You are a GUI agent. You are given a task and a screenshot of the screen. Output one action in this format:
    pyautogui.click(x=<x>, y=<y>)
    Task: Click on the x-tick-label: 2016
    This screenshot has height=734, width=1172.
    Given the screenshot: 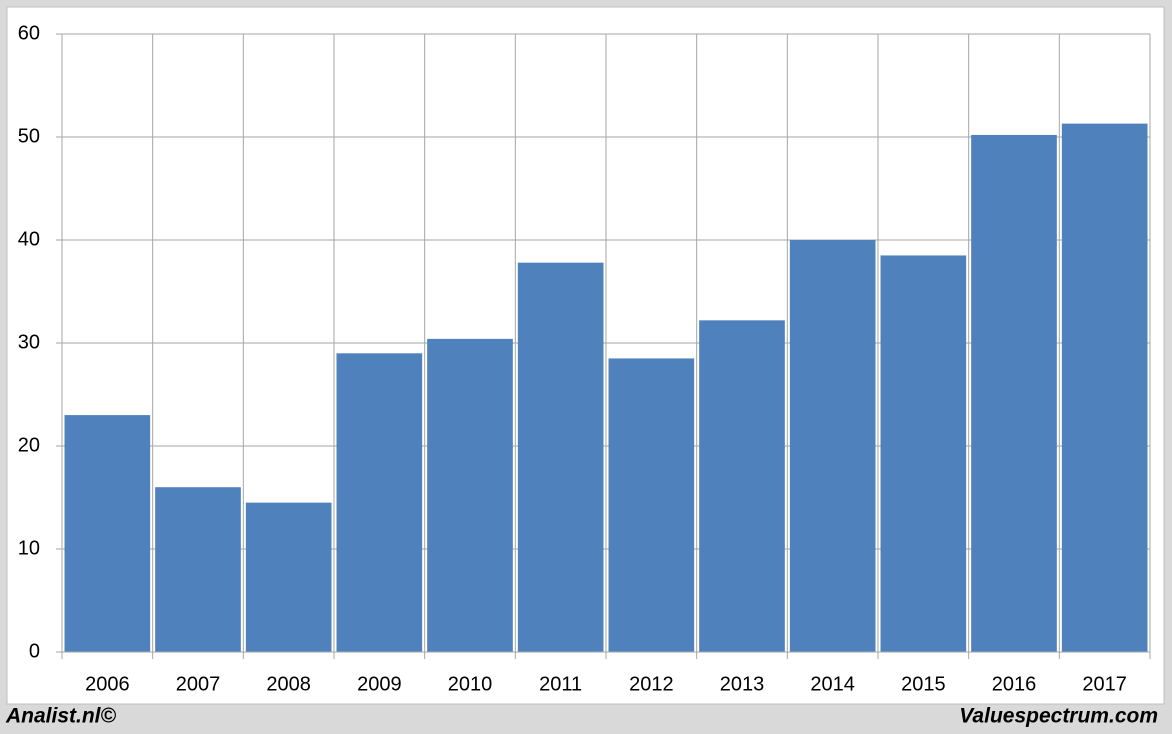 What is the action you would take?
    pyautogui.click(x=1014, y=684)
    